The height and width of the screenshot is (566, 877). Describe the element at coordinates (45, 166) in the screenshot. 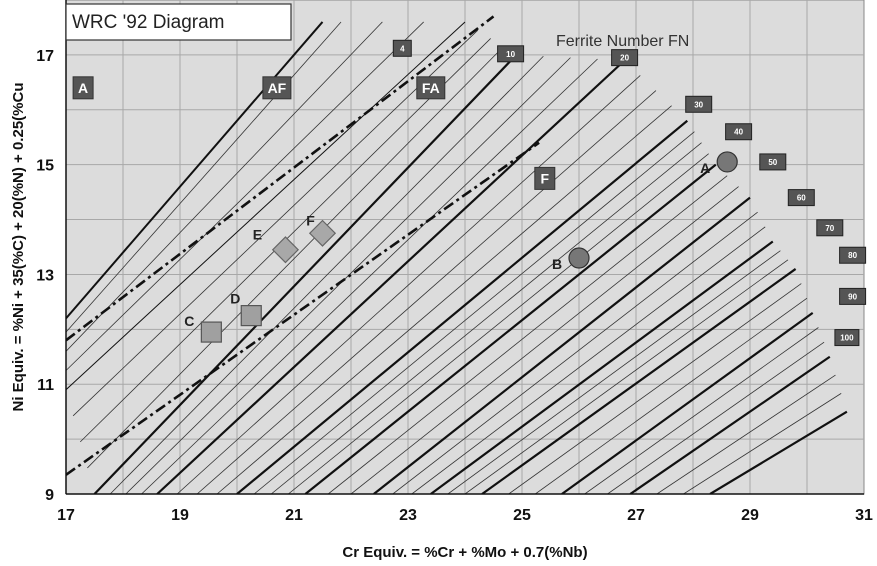

I see `y-tick-label: 15` at that location.